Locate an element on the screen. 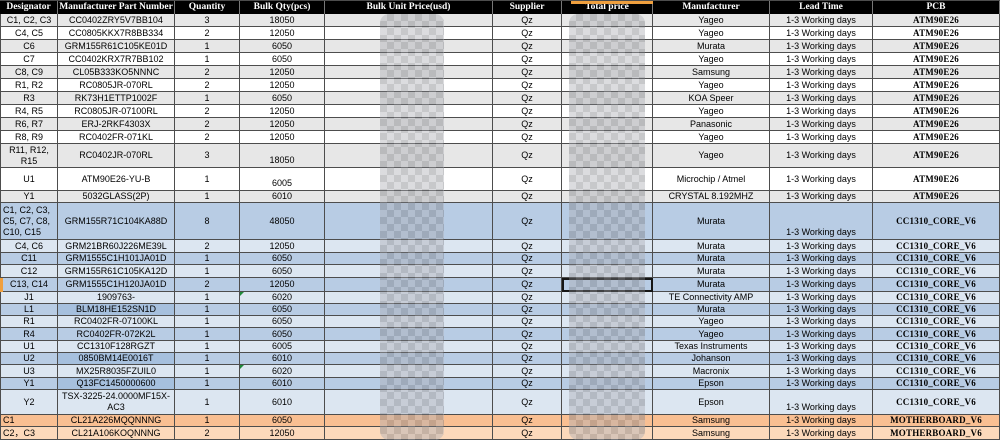  cell-part_number: GRM155R61C105KA12D is located at coordinates (116, 271).